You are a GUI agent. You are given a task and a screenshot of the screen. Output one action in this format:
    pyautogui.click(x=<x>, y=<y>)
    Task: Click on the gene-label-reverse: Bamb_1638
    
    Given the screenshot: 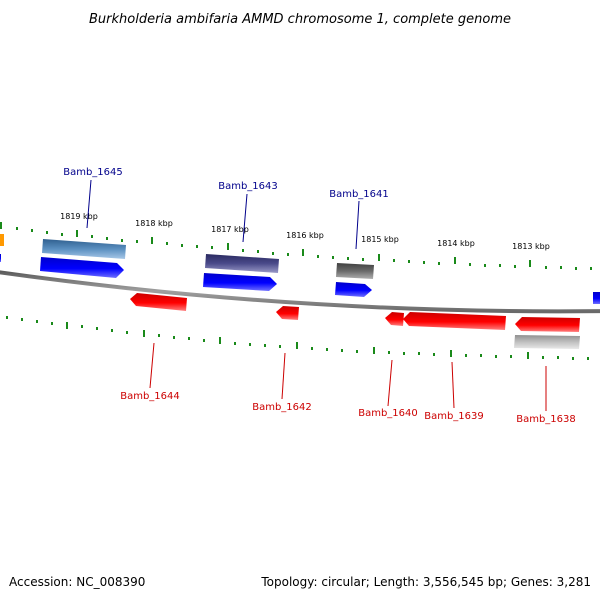 What is the action you would take?
    pyautogui.click(x=546, y=419)
    